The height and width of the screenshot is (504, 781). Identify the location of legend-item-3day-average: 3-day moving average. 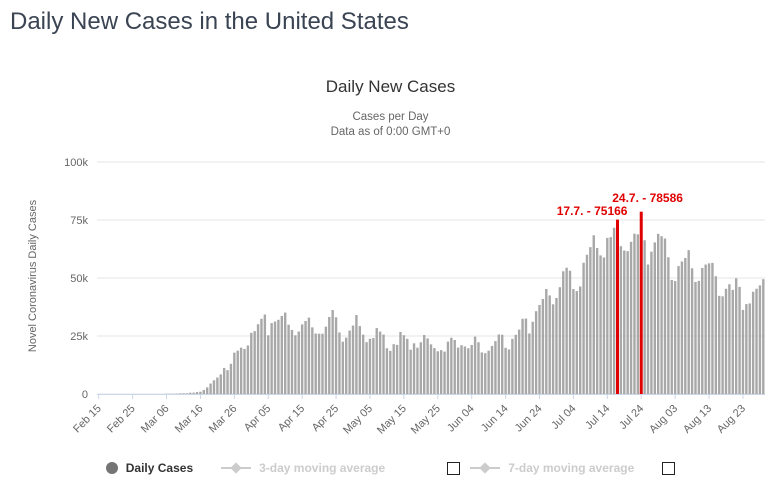
(303, 468).